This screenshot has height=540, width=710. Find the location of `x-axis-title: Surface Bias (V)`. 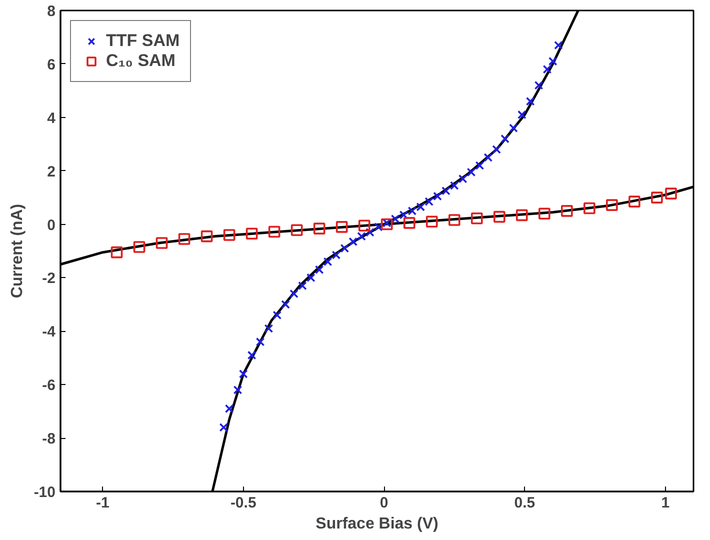

x-axis-title: Surface Bias (V) is located at coordinates (377, 524).